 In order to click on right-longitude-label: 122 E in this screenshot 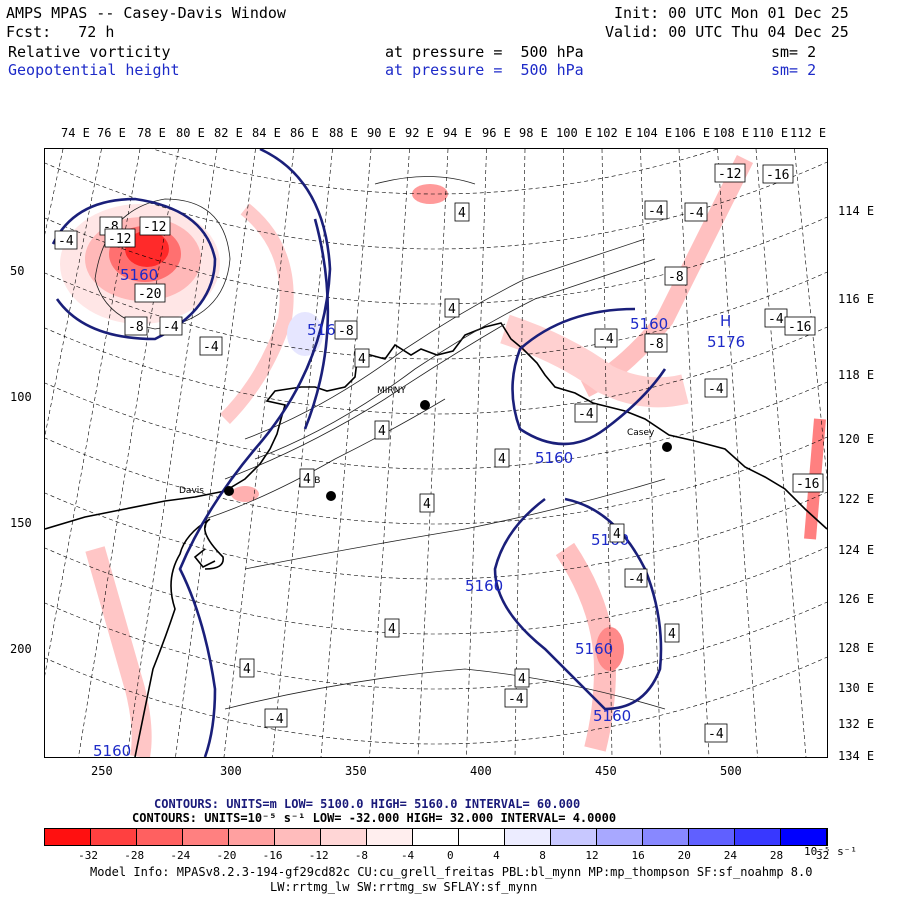, I will do `click(856, 499)`.